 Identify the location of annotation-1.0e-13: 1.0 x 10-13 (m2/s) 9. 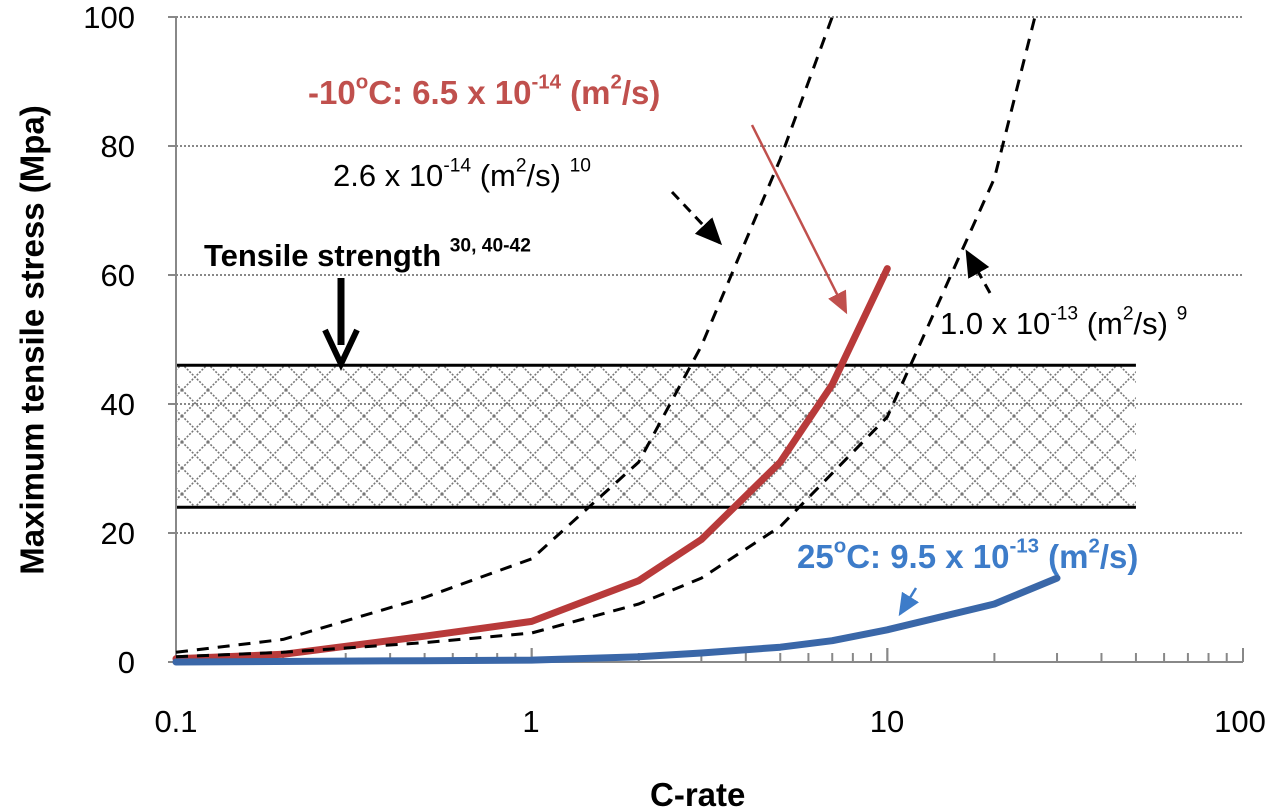
(1063, 322).